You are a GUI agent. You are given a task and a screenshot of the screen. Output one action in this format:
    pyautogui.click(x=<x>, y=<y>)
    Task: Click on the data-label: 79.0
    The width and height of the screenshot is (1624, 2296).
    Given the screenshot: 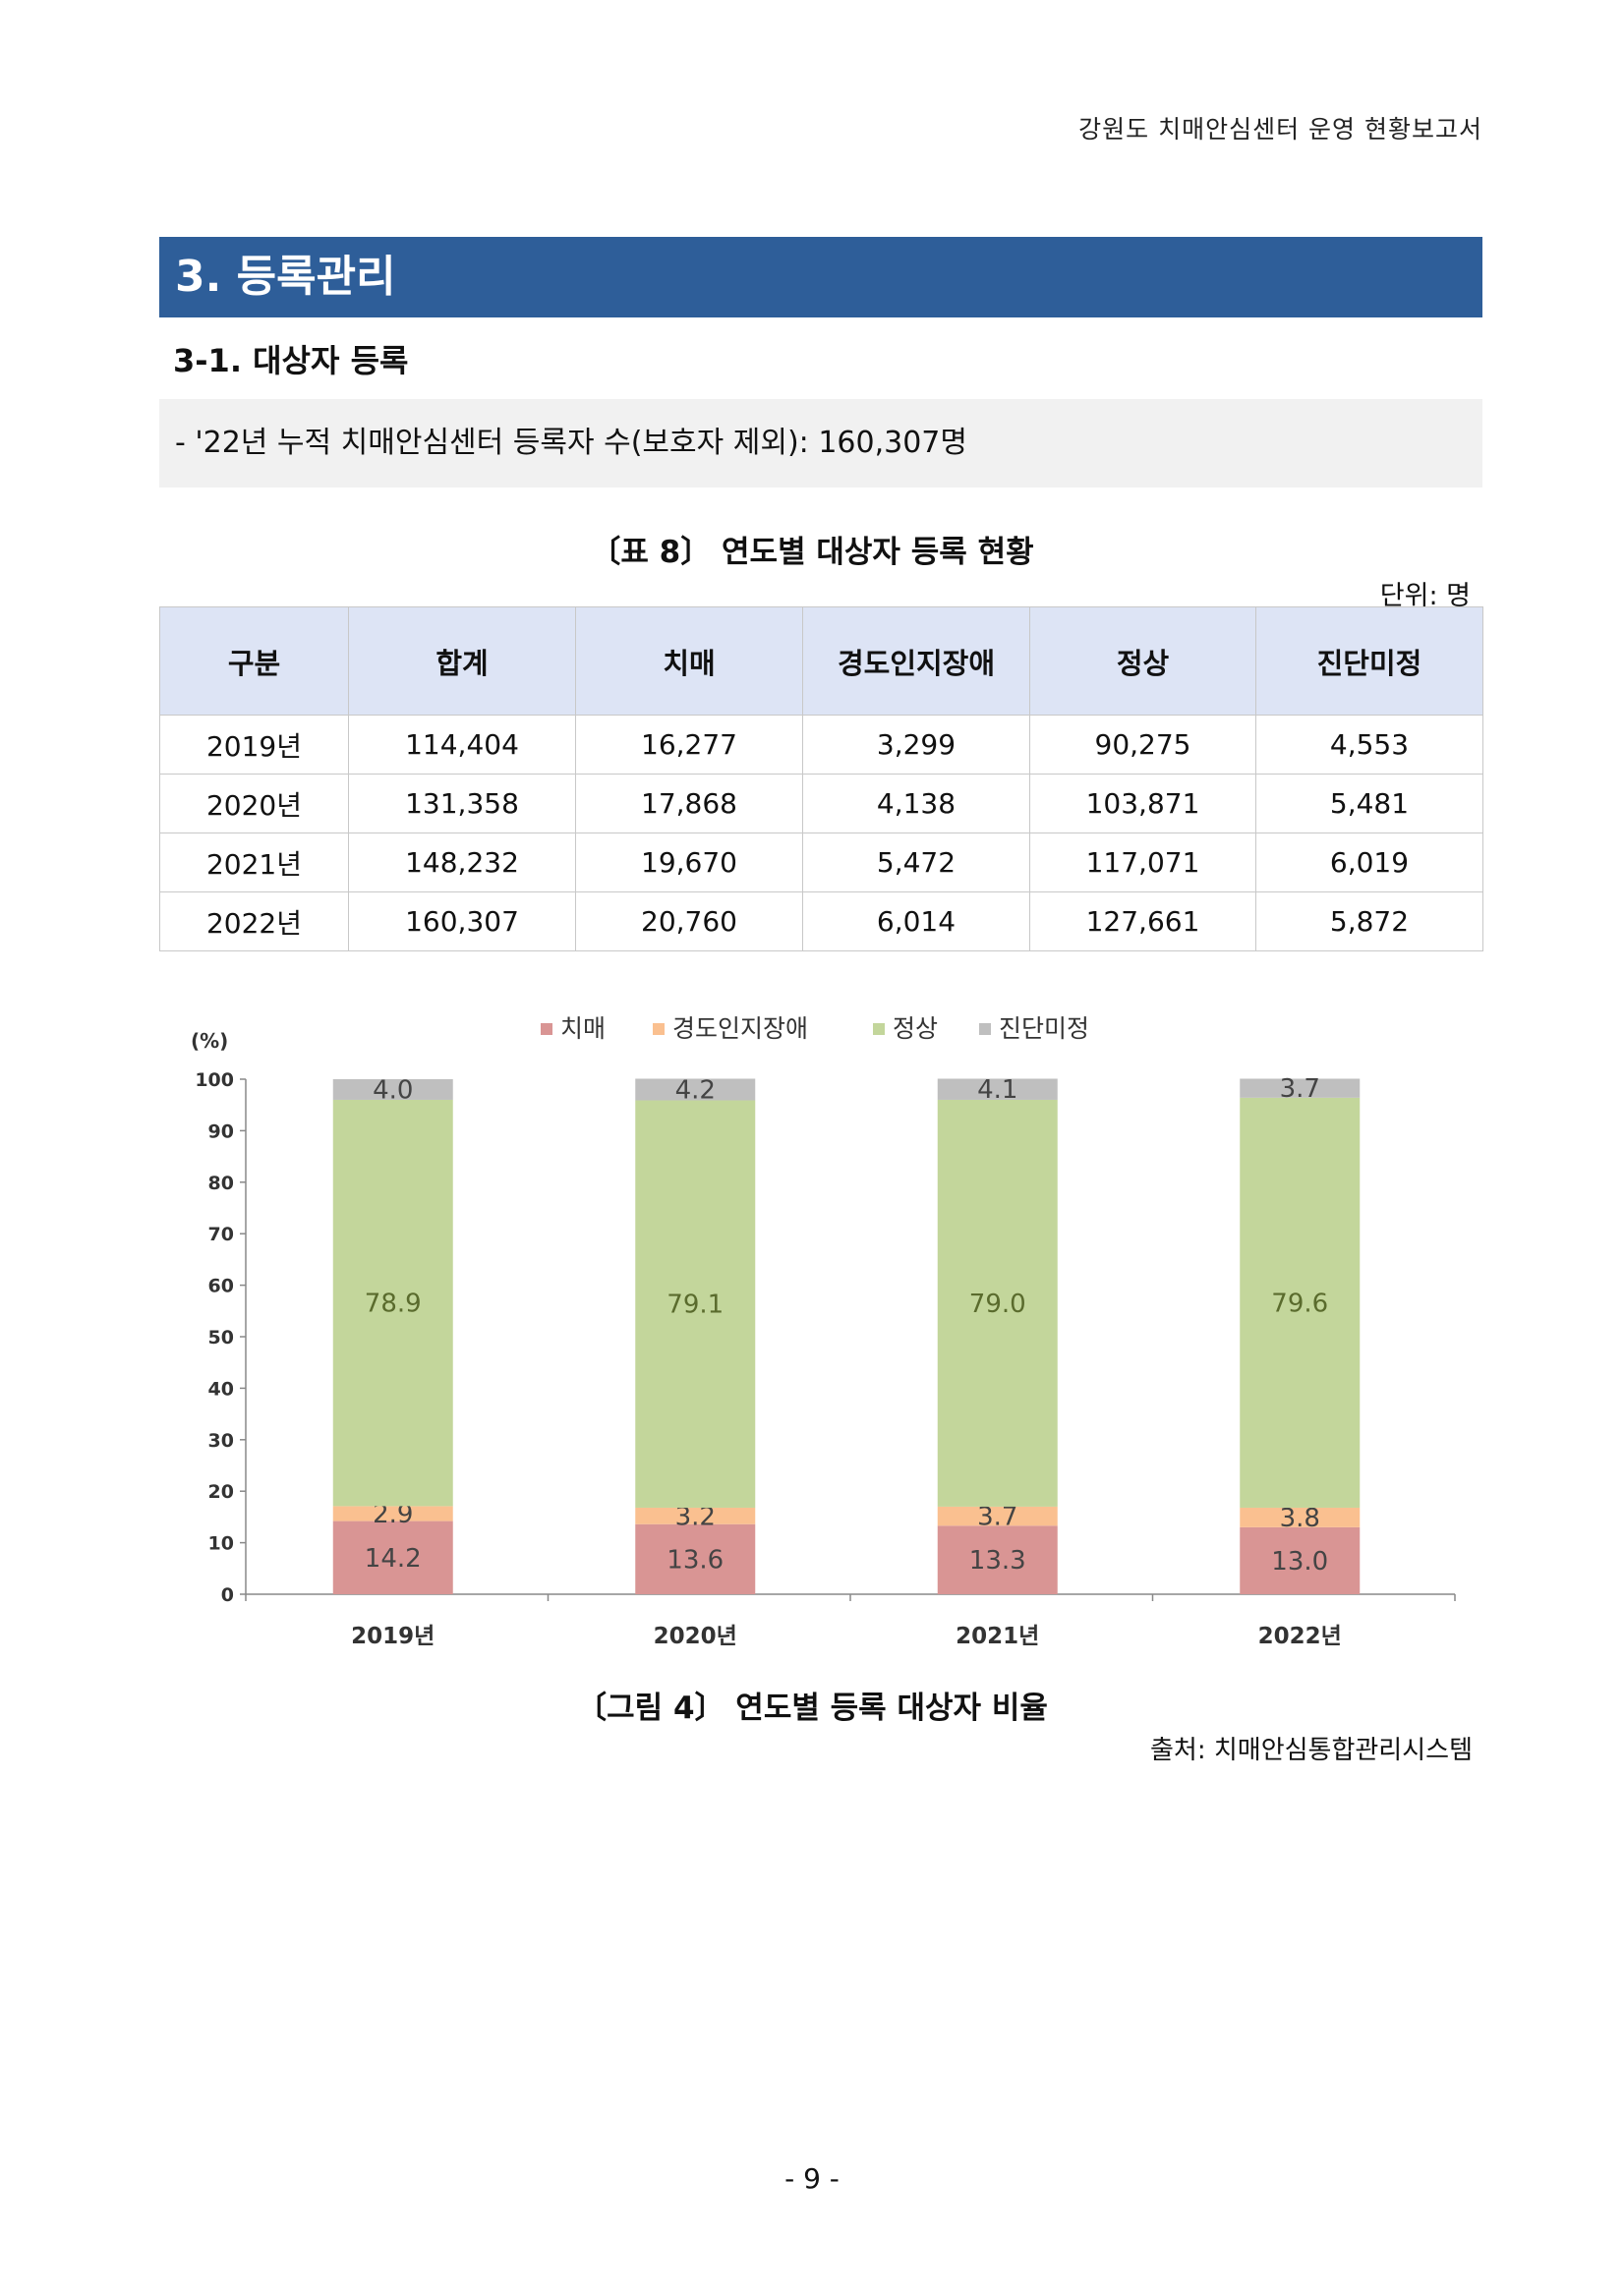 What is the action you would take?
    pyautogui.click(x=997, y=1304)
    